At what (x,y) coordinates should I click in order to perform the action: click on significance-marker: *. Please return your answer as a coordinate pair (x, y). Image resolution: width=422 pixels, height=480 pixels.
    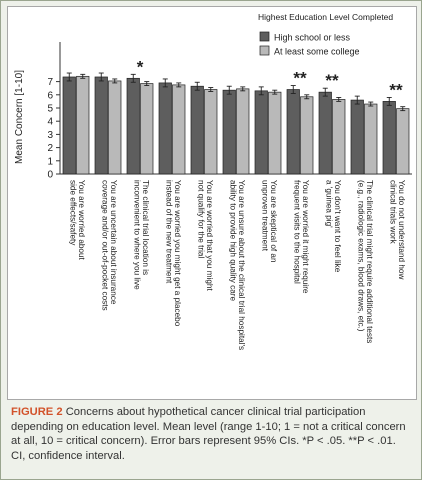
    Looking at the image, I should click on (140, 66).